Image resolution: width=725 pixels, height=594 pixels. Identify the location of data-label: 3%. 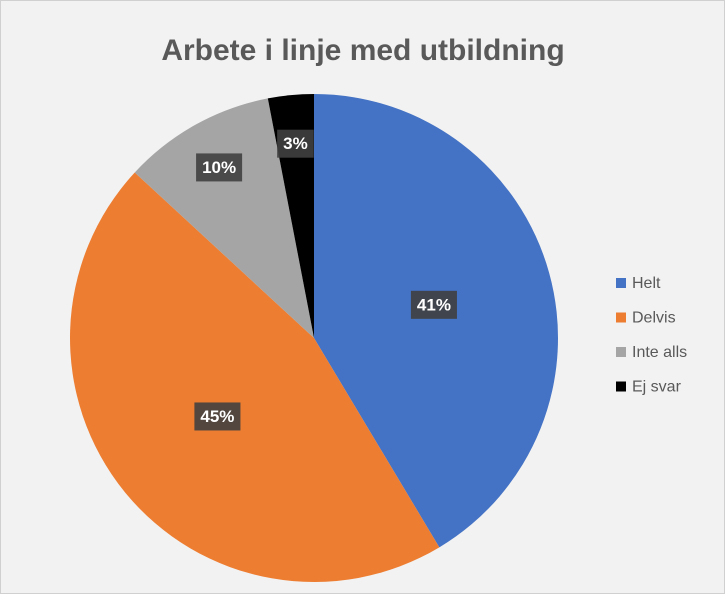
(295, 143).